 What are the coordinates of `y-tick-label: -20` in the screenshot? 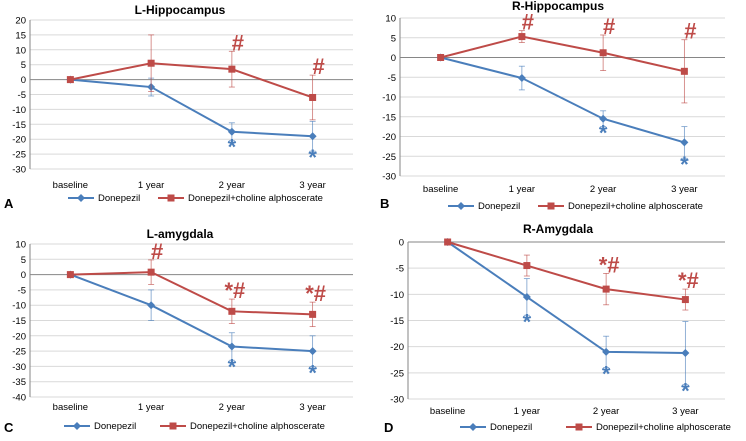 It's located at (19, 140).